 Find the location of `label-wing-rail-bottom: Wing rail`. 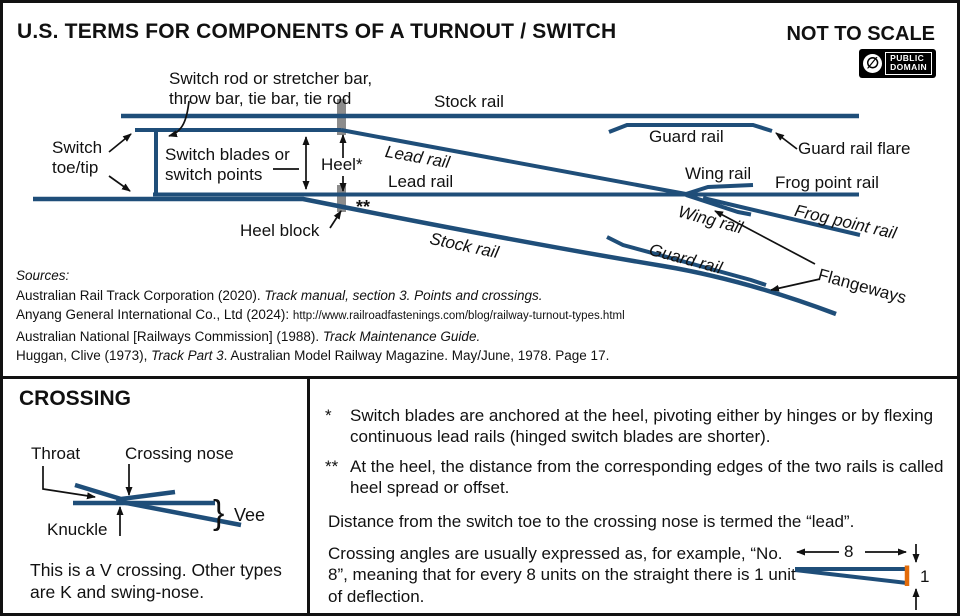

label-wing-rail-bottom: Wing rail is located at coordinates (710, 220).